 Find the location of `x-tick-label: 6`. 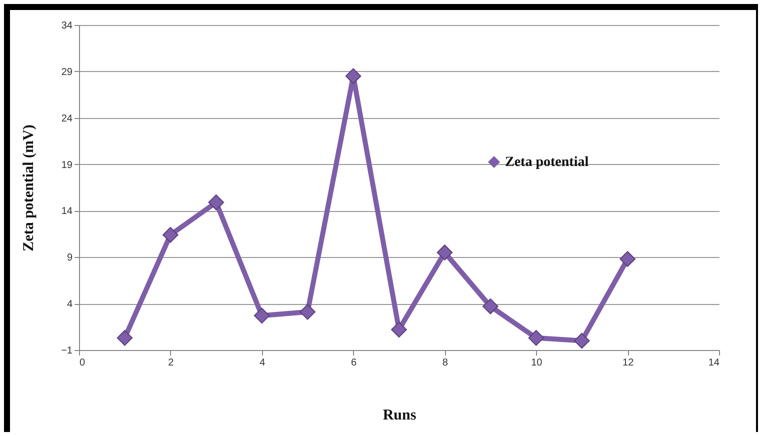

x-tick-label: 6 is located at coordinates (354, 363).